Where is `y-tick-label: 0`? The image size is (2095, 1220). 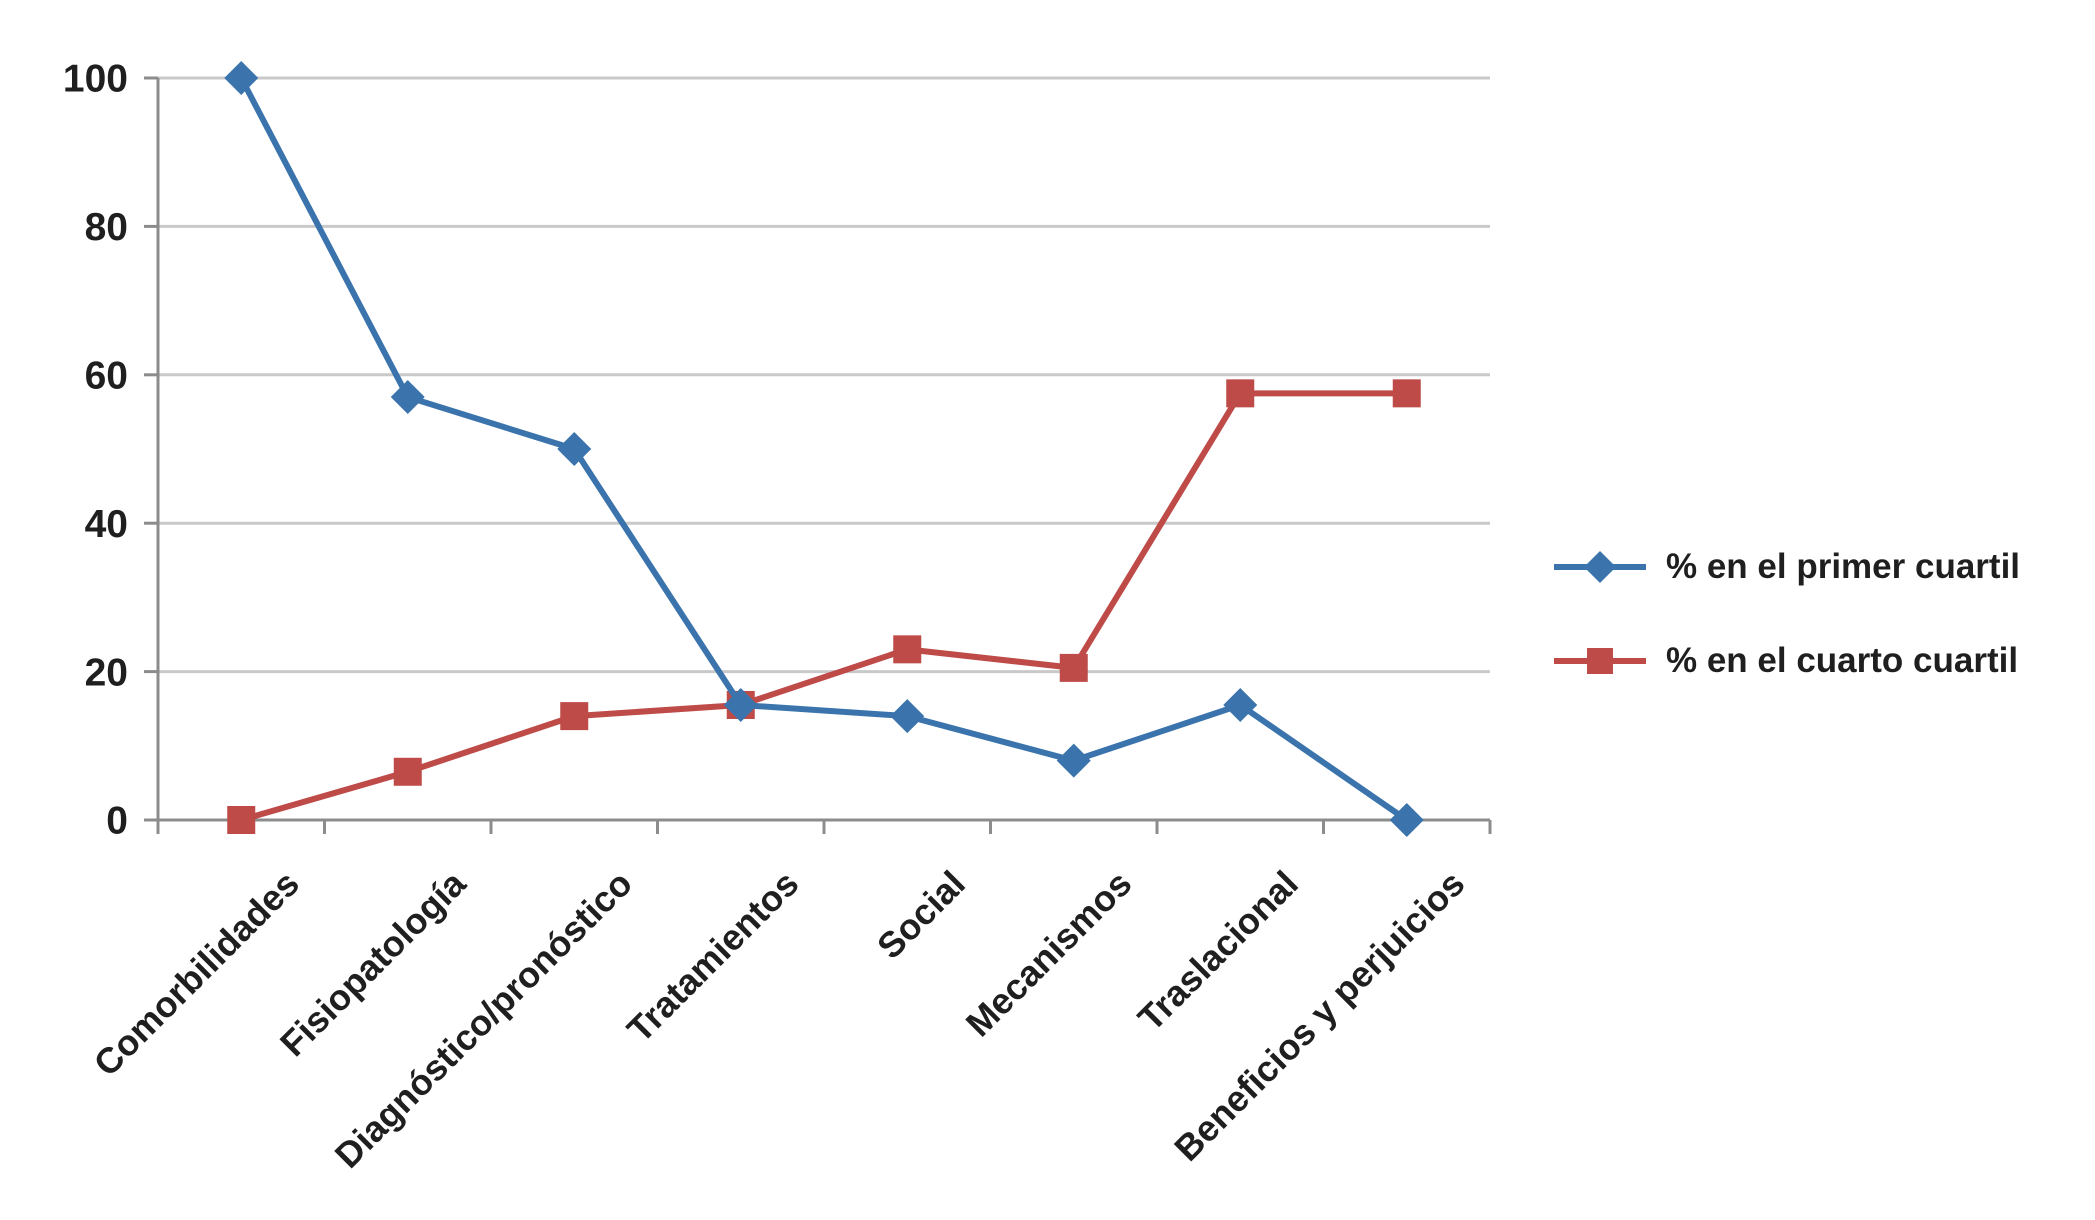 y-tick-label: 0 is located at coordinates (117, 821).